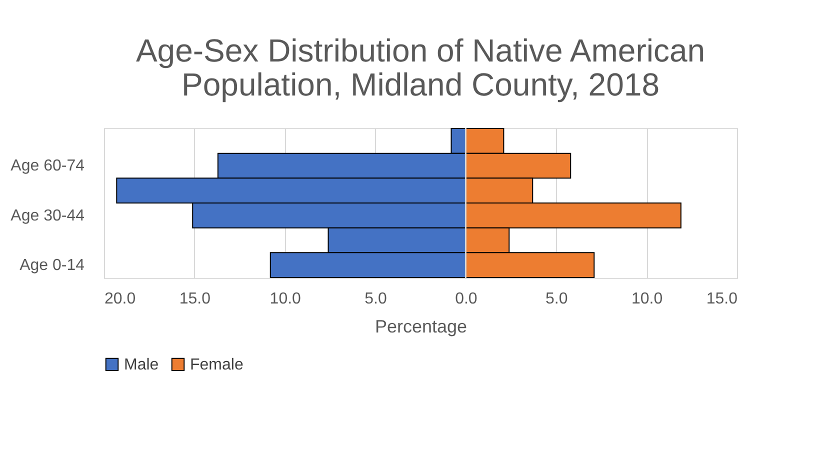  What do you see at coordinates (466, 299) in the screenshot?
I see `x-tick-label: 0.0` at bounding box center [466, 299].